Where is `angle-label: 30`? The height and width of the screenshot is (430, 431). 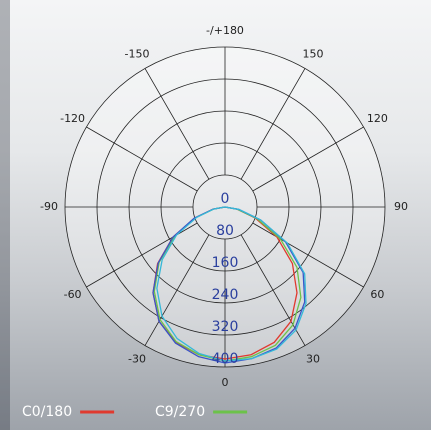
angle-label: 30 is located at coordinates (313, 358).